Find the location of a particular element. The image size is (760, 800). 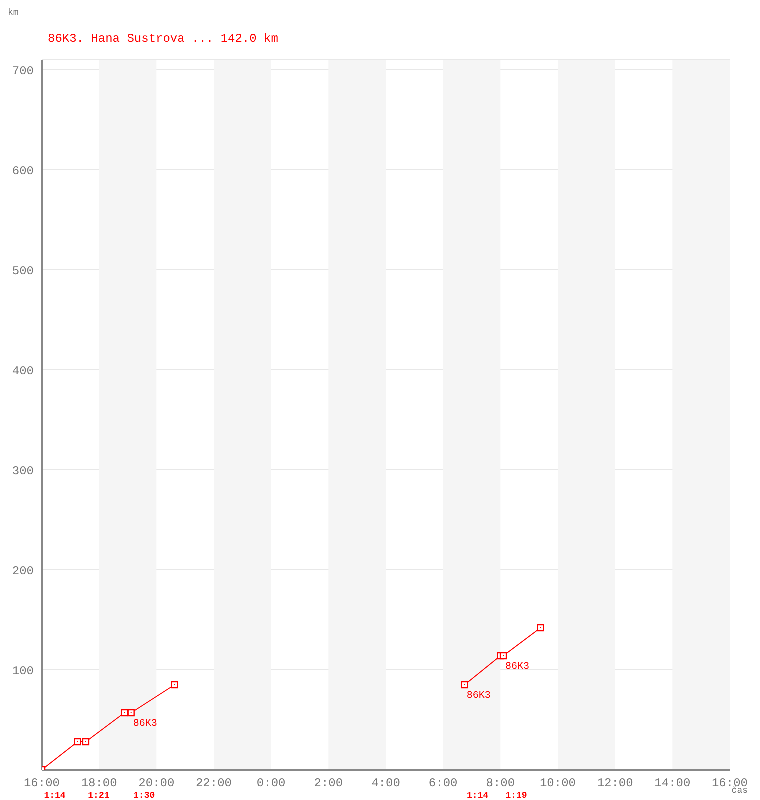

x-axis-title: čas is located at coordinates (740, 791).